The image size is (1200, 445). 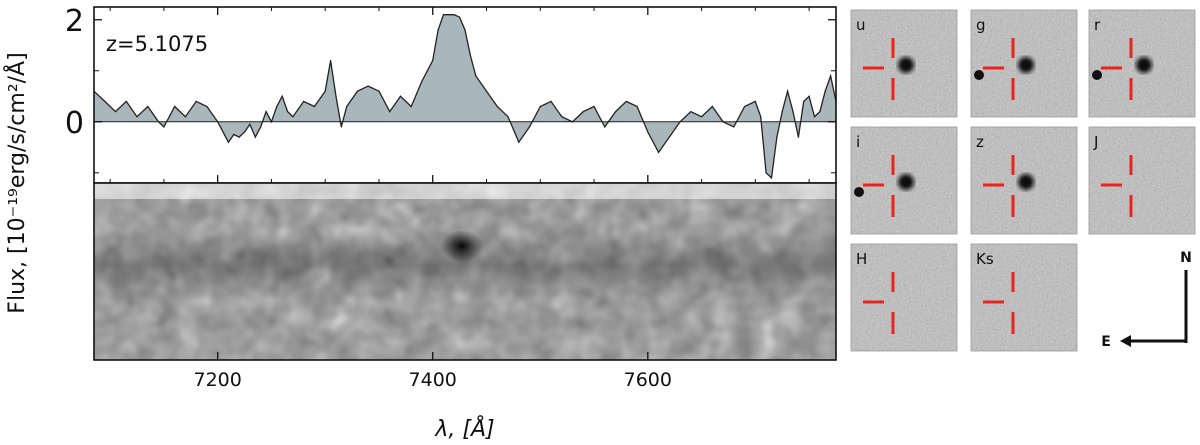 I want to click on thumbnail-H: H, so click(x=904, y=297).